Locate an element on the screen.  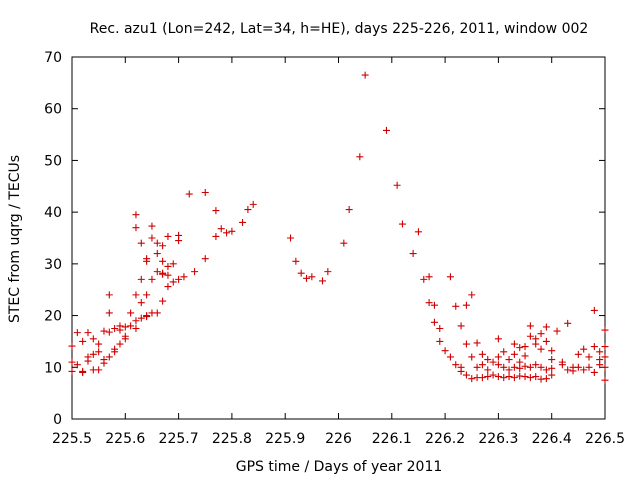
y-tick-label: 40 is located at coordinates (53, 213).